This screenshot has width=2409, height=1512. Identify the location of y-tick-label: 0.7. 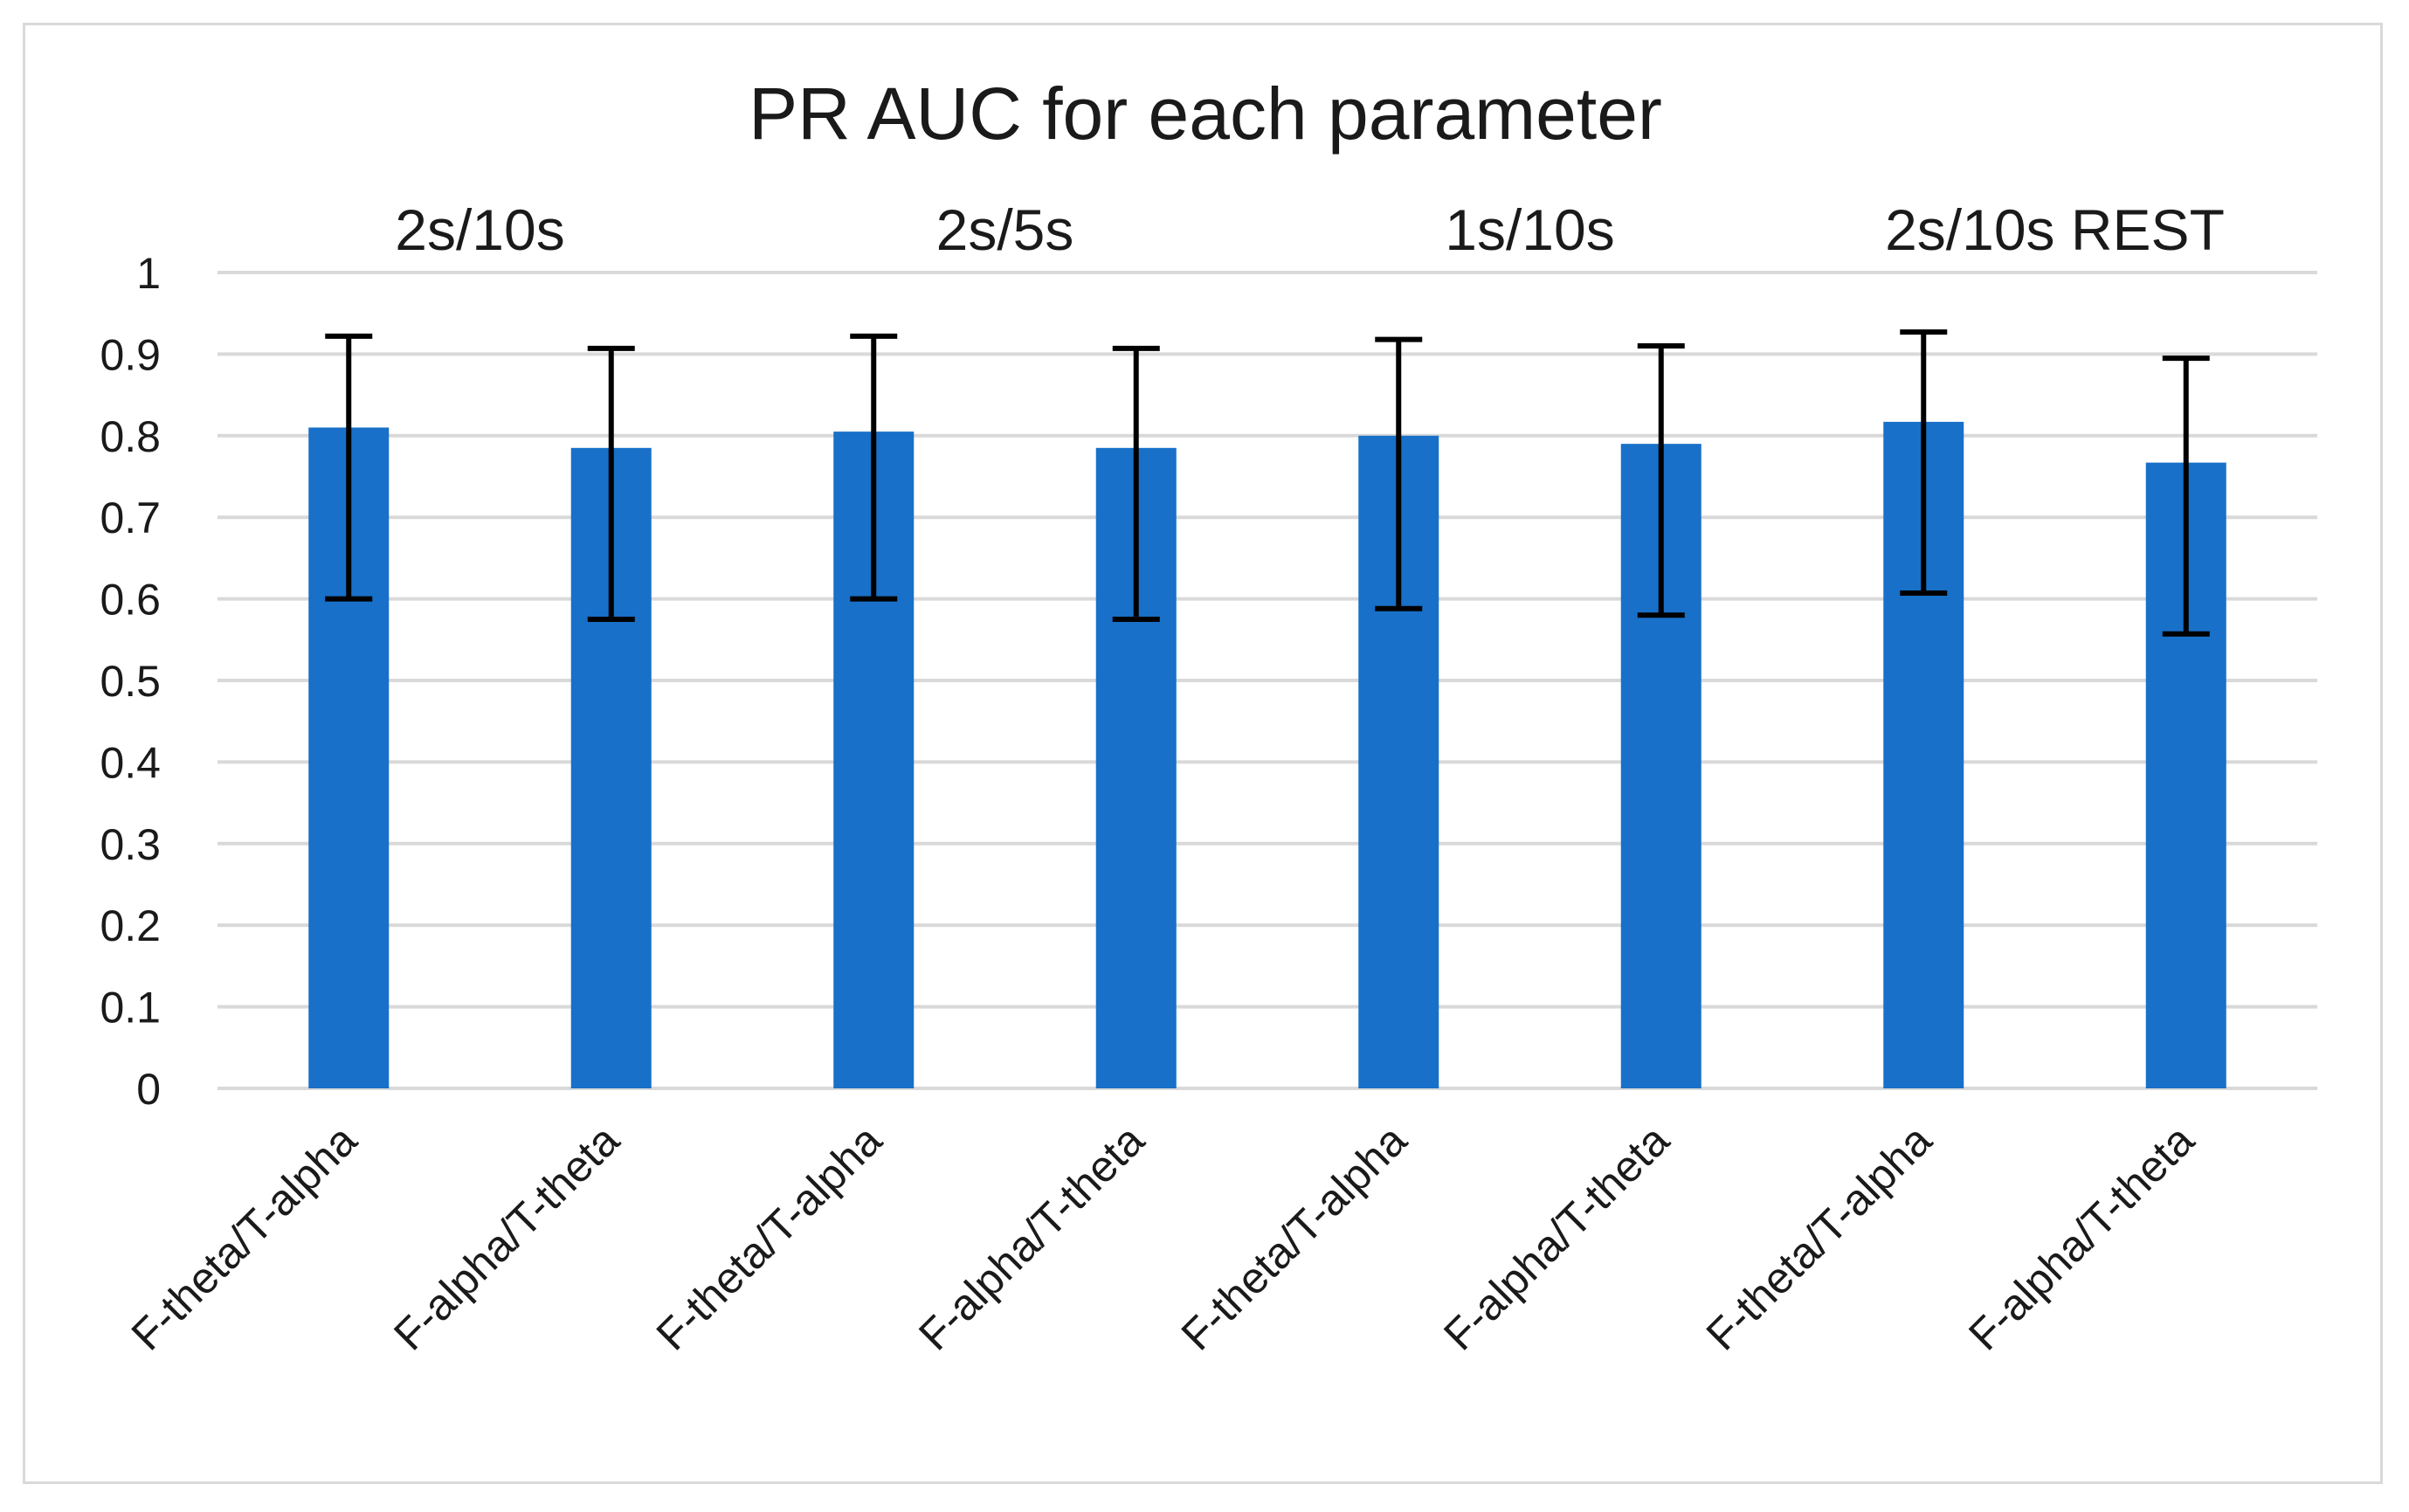
(130, 518).